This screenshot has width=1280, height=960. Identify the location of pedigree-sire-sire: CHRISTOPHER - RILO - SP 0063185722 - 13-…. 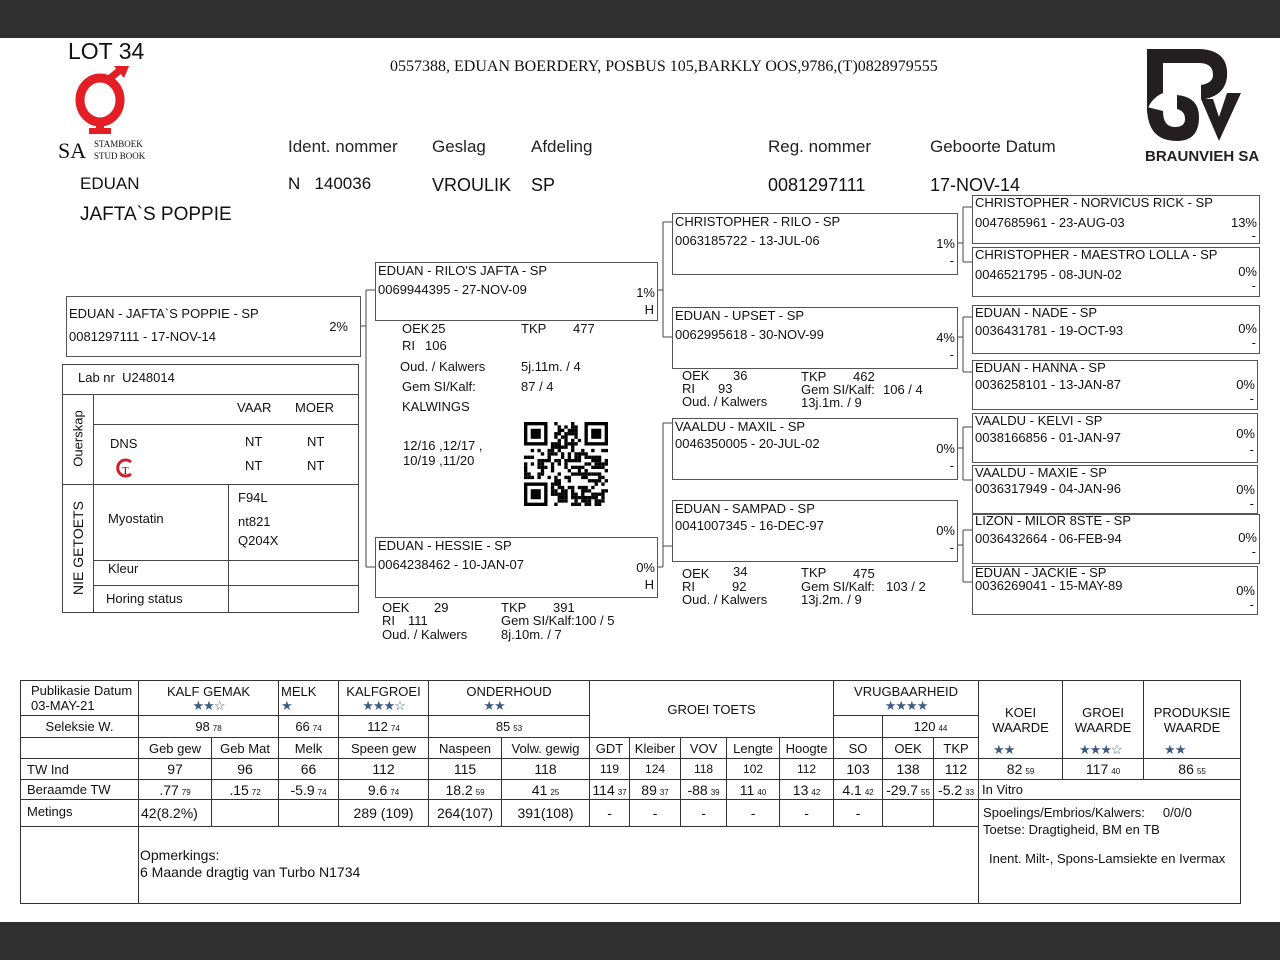
(815, 244).